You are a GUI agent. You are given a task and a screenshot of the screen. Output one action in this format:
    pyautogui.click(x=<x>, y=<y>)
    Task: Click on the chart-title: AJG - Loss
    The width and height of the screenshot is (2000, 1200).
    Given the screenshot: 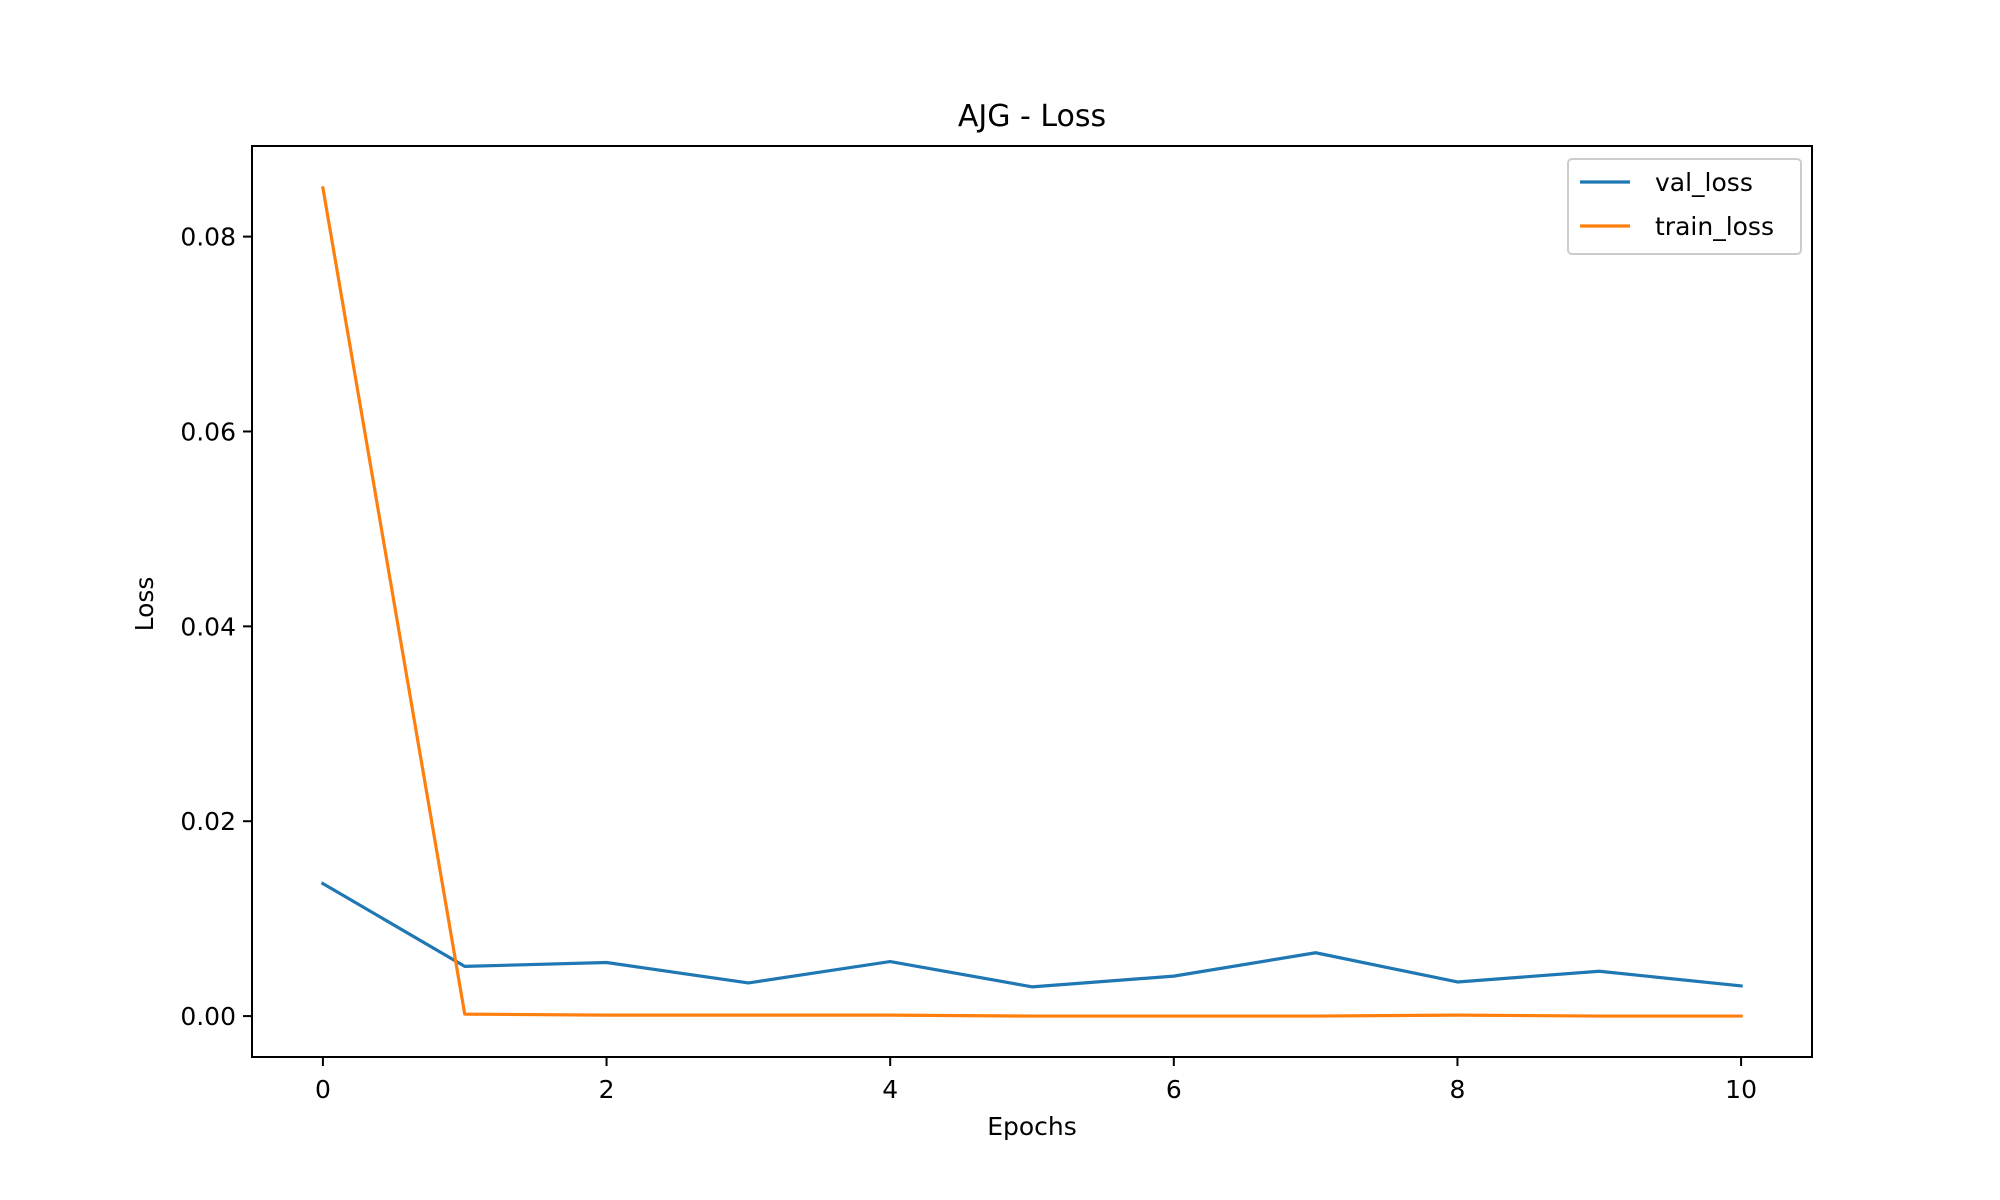 What is the action you would take?
    pyautogui.click(x=1032, y=116)
    